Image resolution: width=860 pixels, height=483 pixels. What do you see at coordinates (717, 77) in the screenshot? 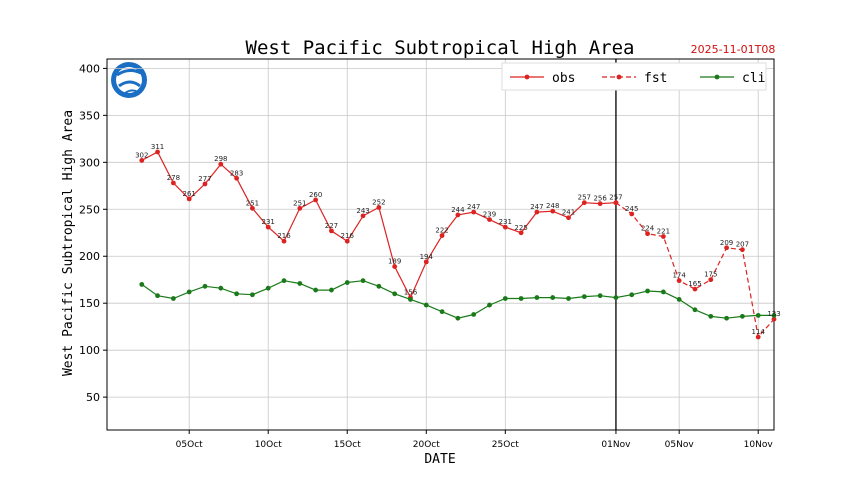
I see `legend-marker-cli` at bounding box center [717, 77].